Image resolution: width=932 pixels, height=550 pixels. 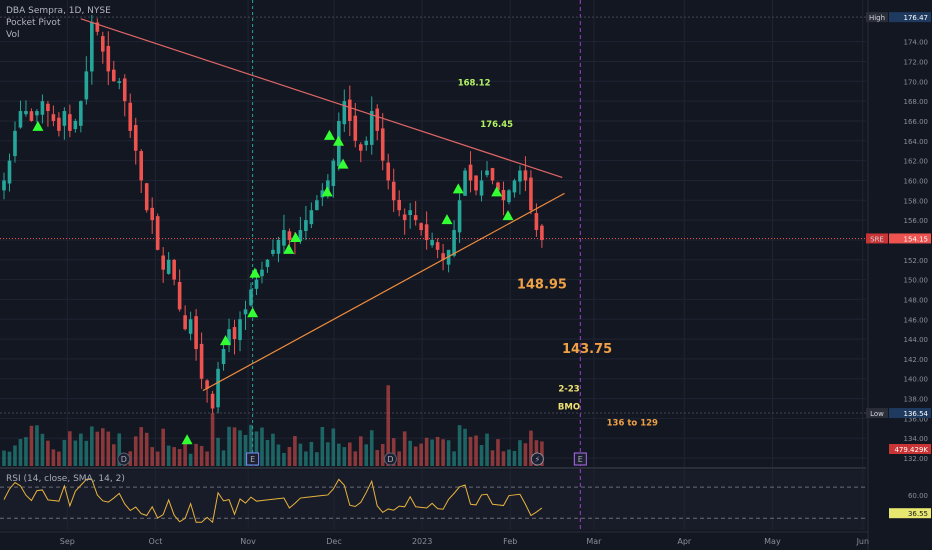 I want to click on trendline-lower, so click(x=383, y=292).